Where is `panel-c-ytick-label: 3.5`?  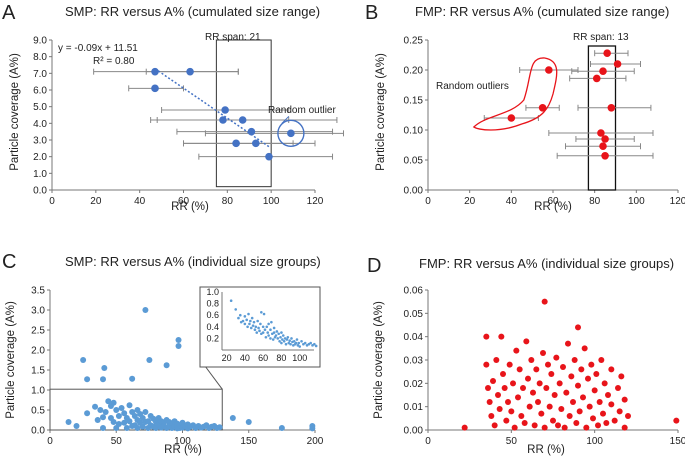 panel-c-ytick-label: 3.5 is located at coordinates (38, 291).